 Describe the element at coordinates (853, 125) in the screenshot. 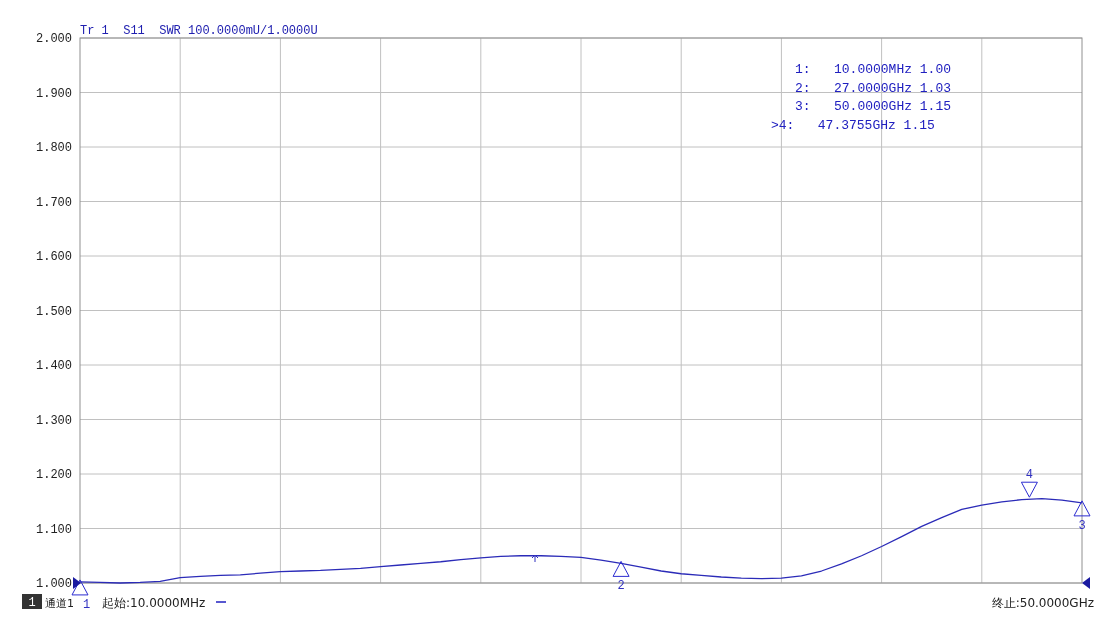

I see `annotation: >4: 47.3755GHz 1.15` at that location.